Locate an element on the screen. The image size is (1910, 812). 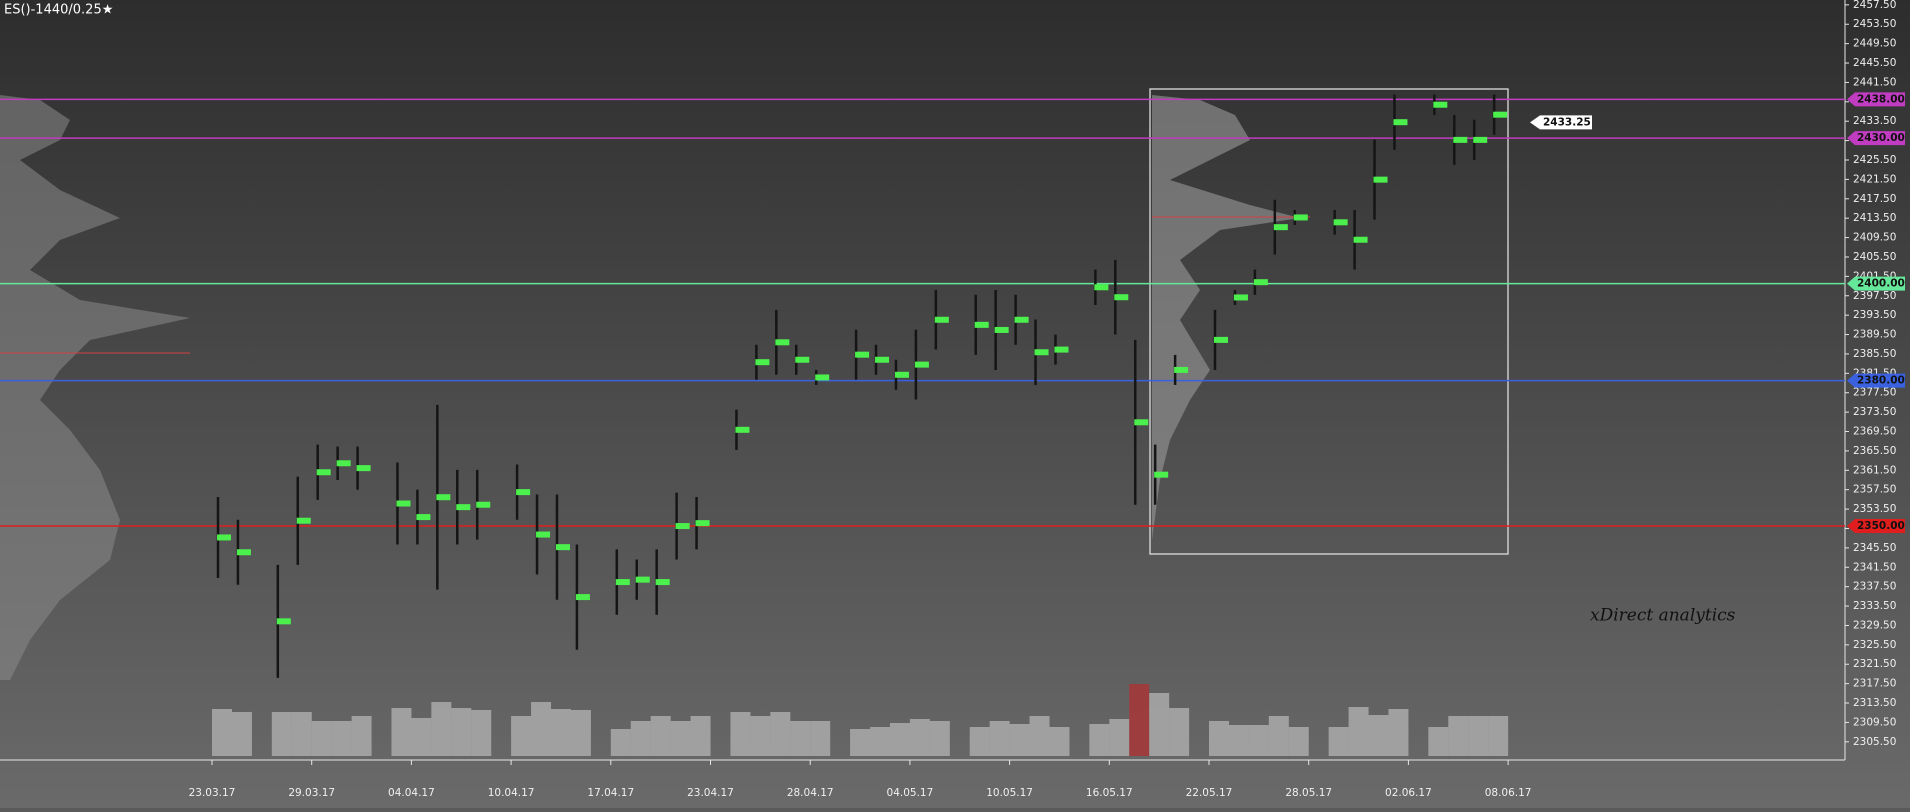
current-price-label: 2433.25 is located at coordinates (1567, 122).